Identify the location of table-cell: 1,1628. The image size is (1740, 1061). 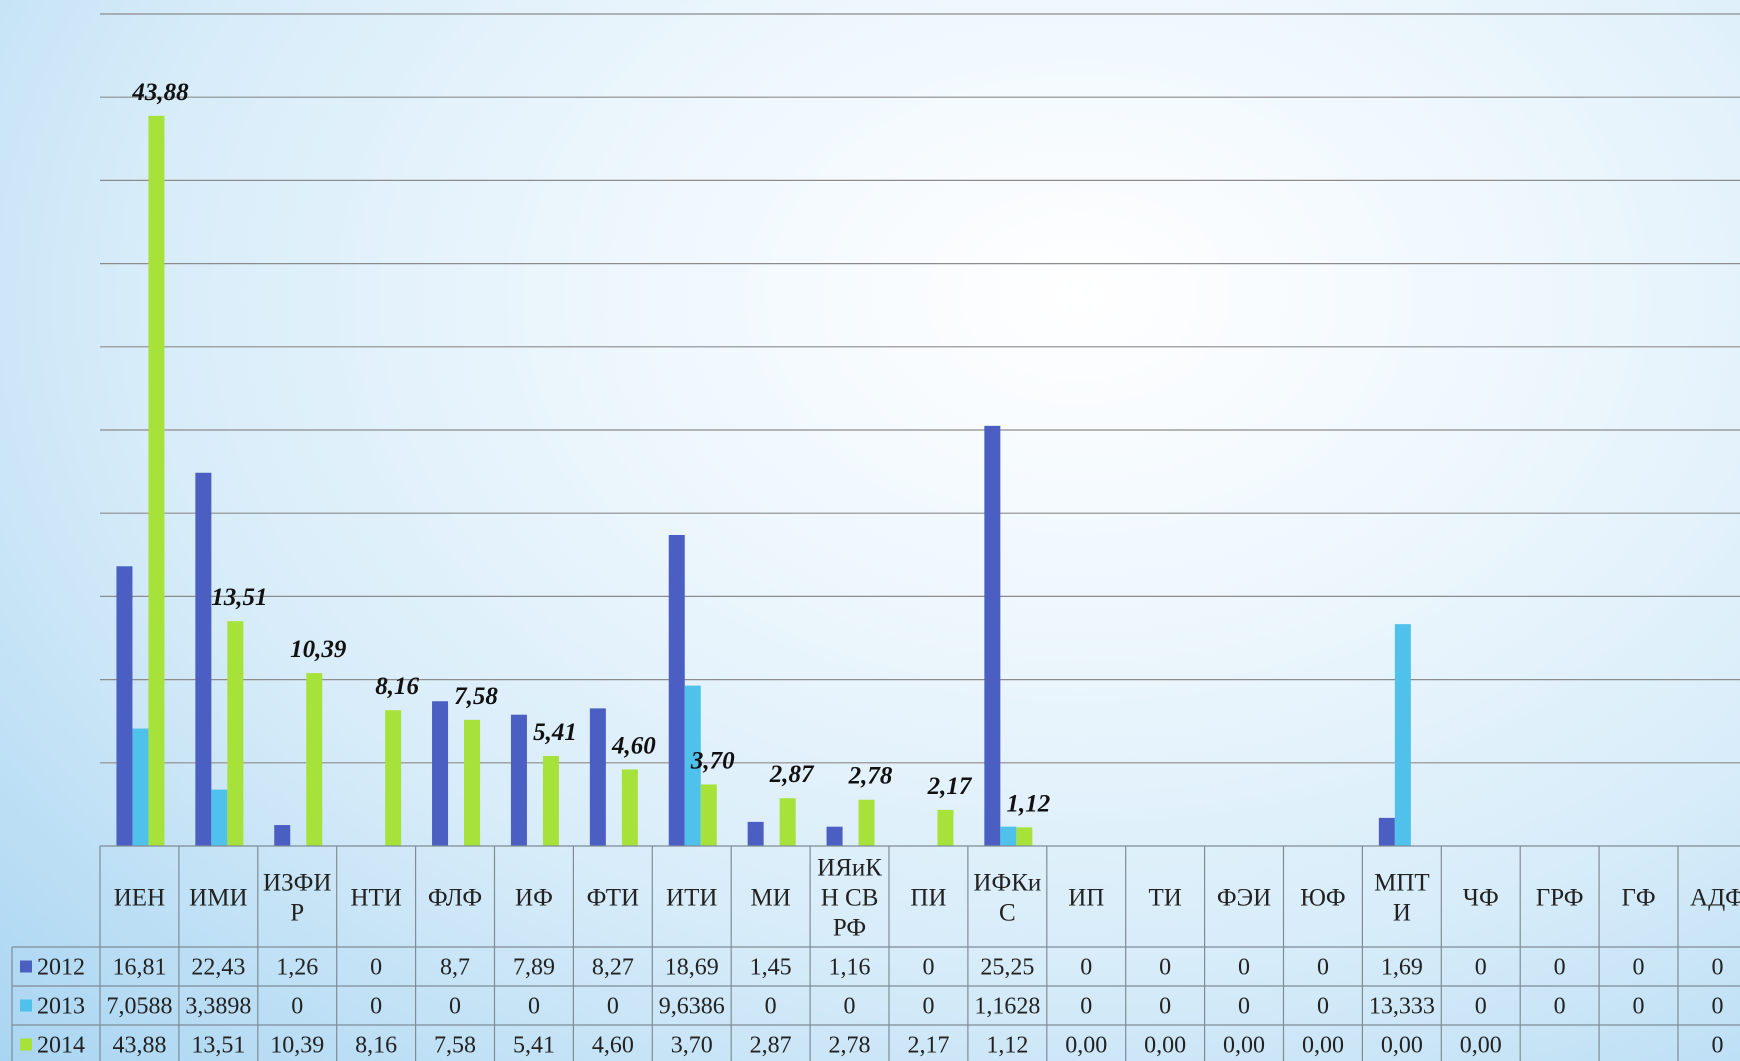
(1007, 1007).